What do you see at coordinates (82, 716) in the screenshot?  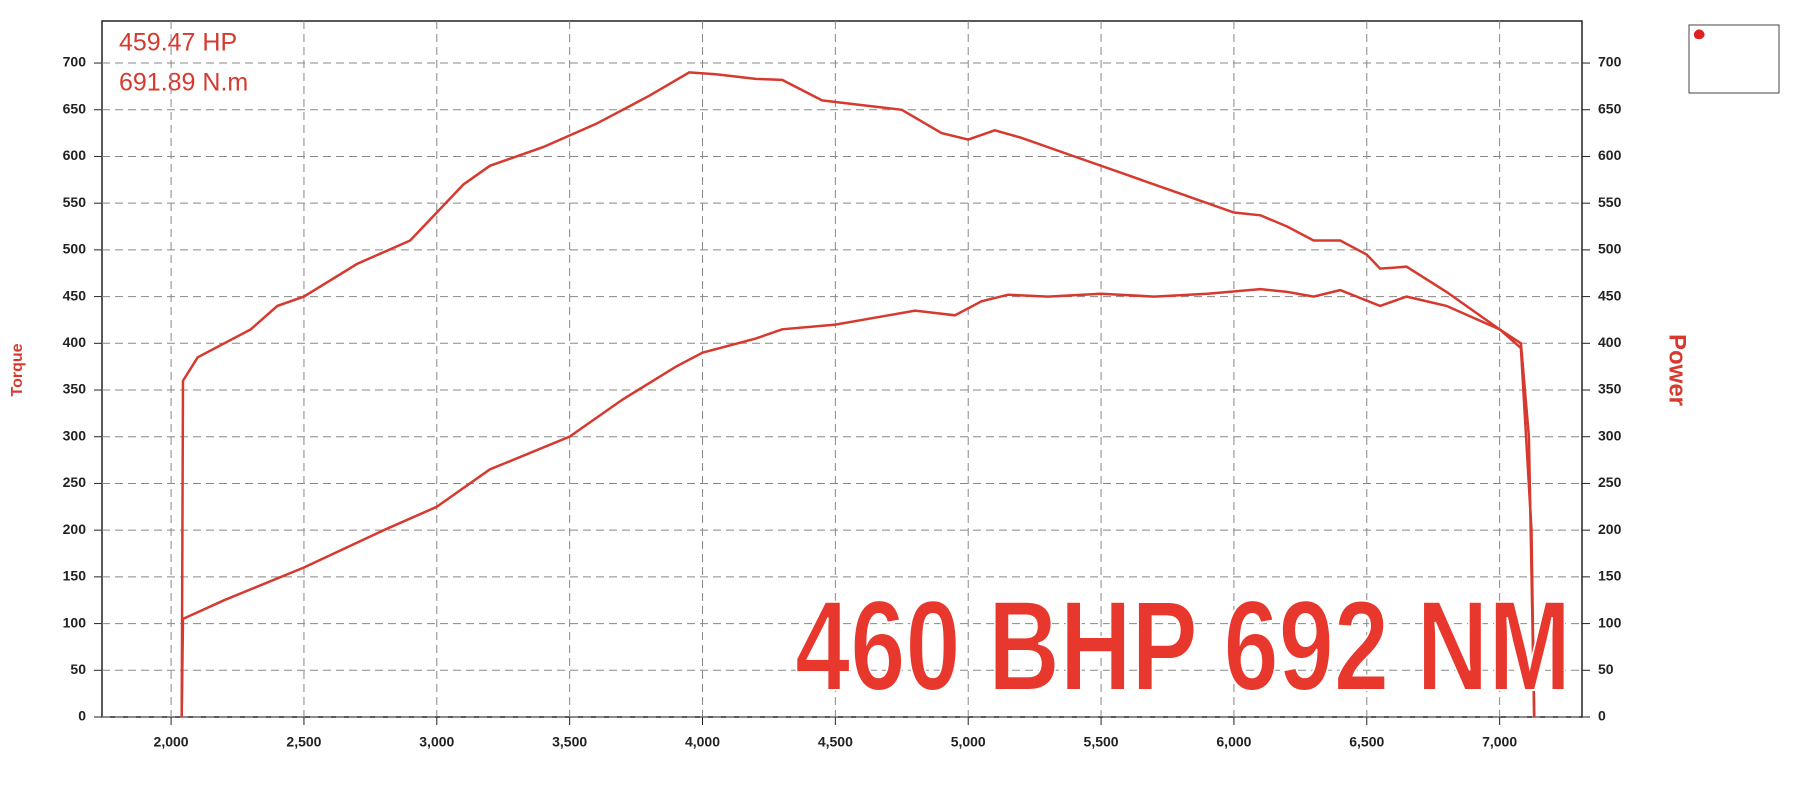 I see `y-tick-label: 0` at bounding box center [82, 716].